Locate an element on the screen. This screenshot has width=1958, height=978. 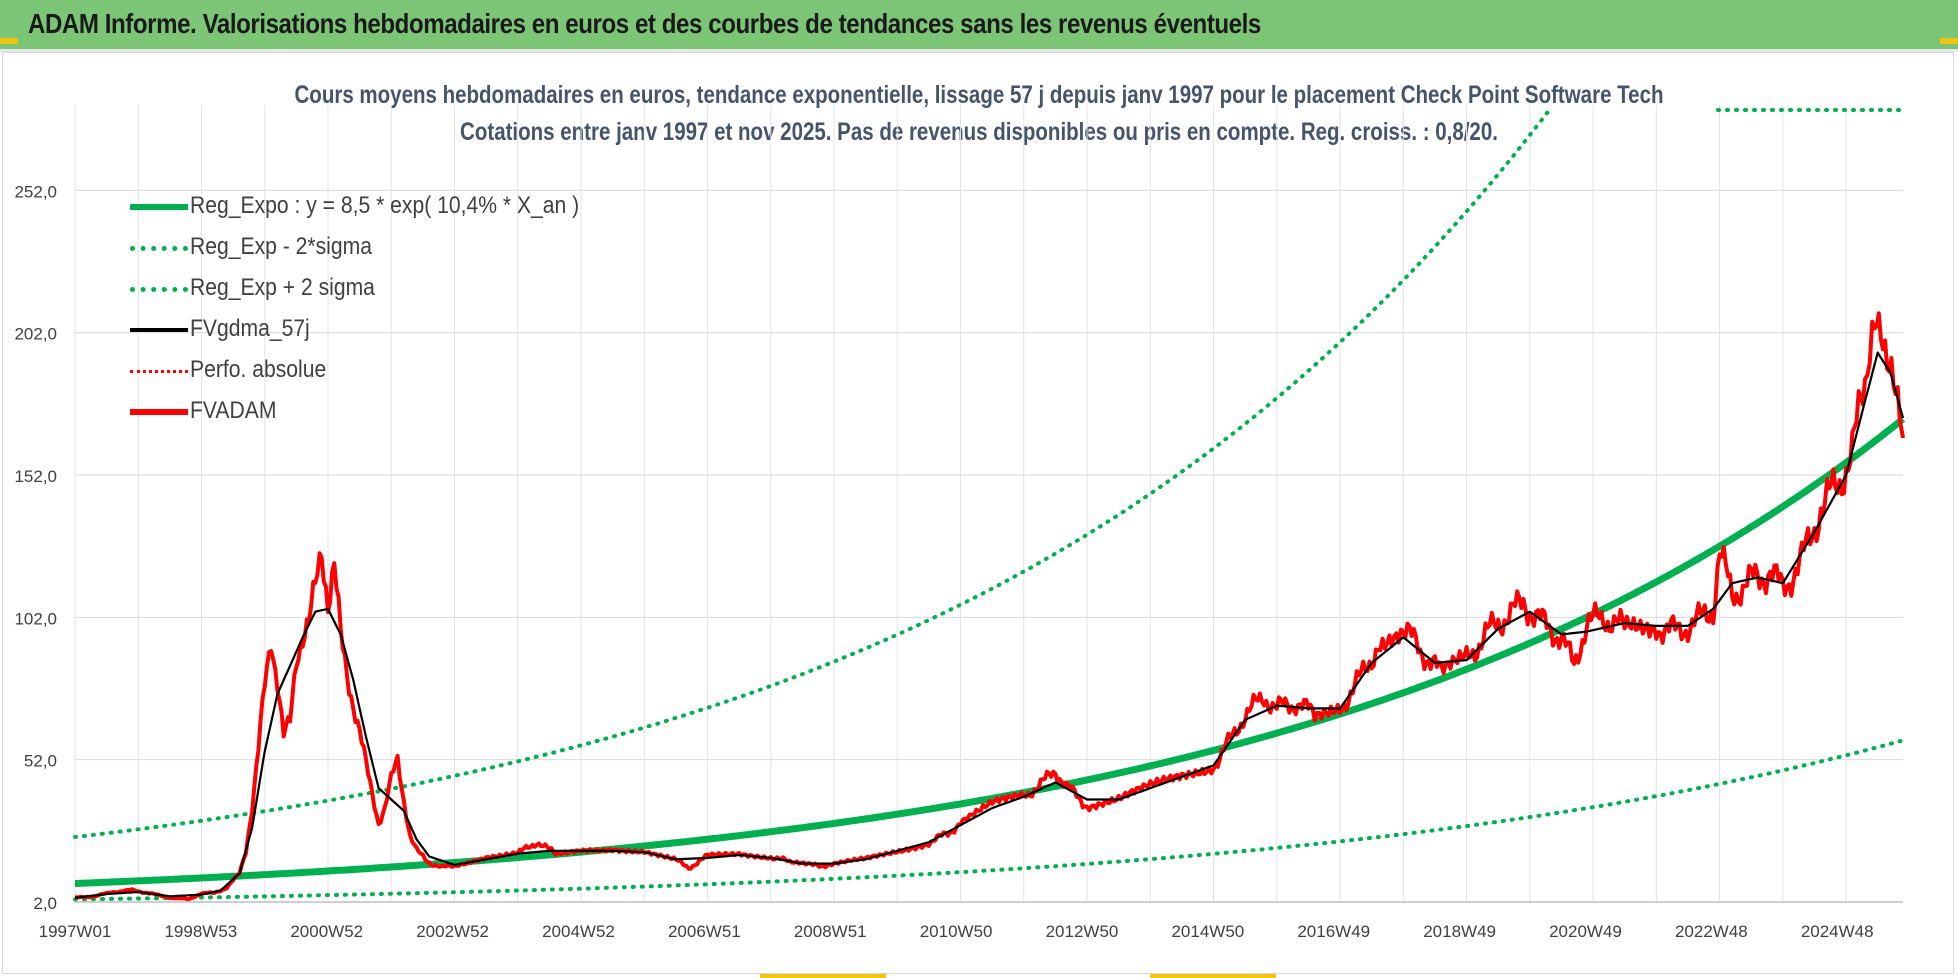
x-tick-label: 2010W50 is located at coordinates (956, 931).